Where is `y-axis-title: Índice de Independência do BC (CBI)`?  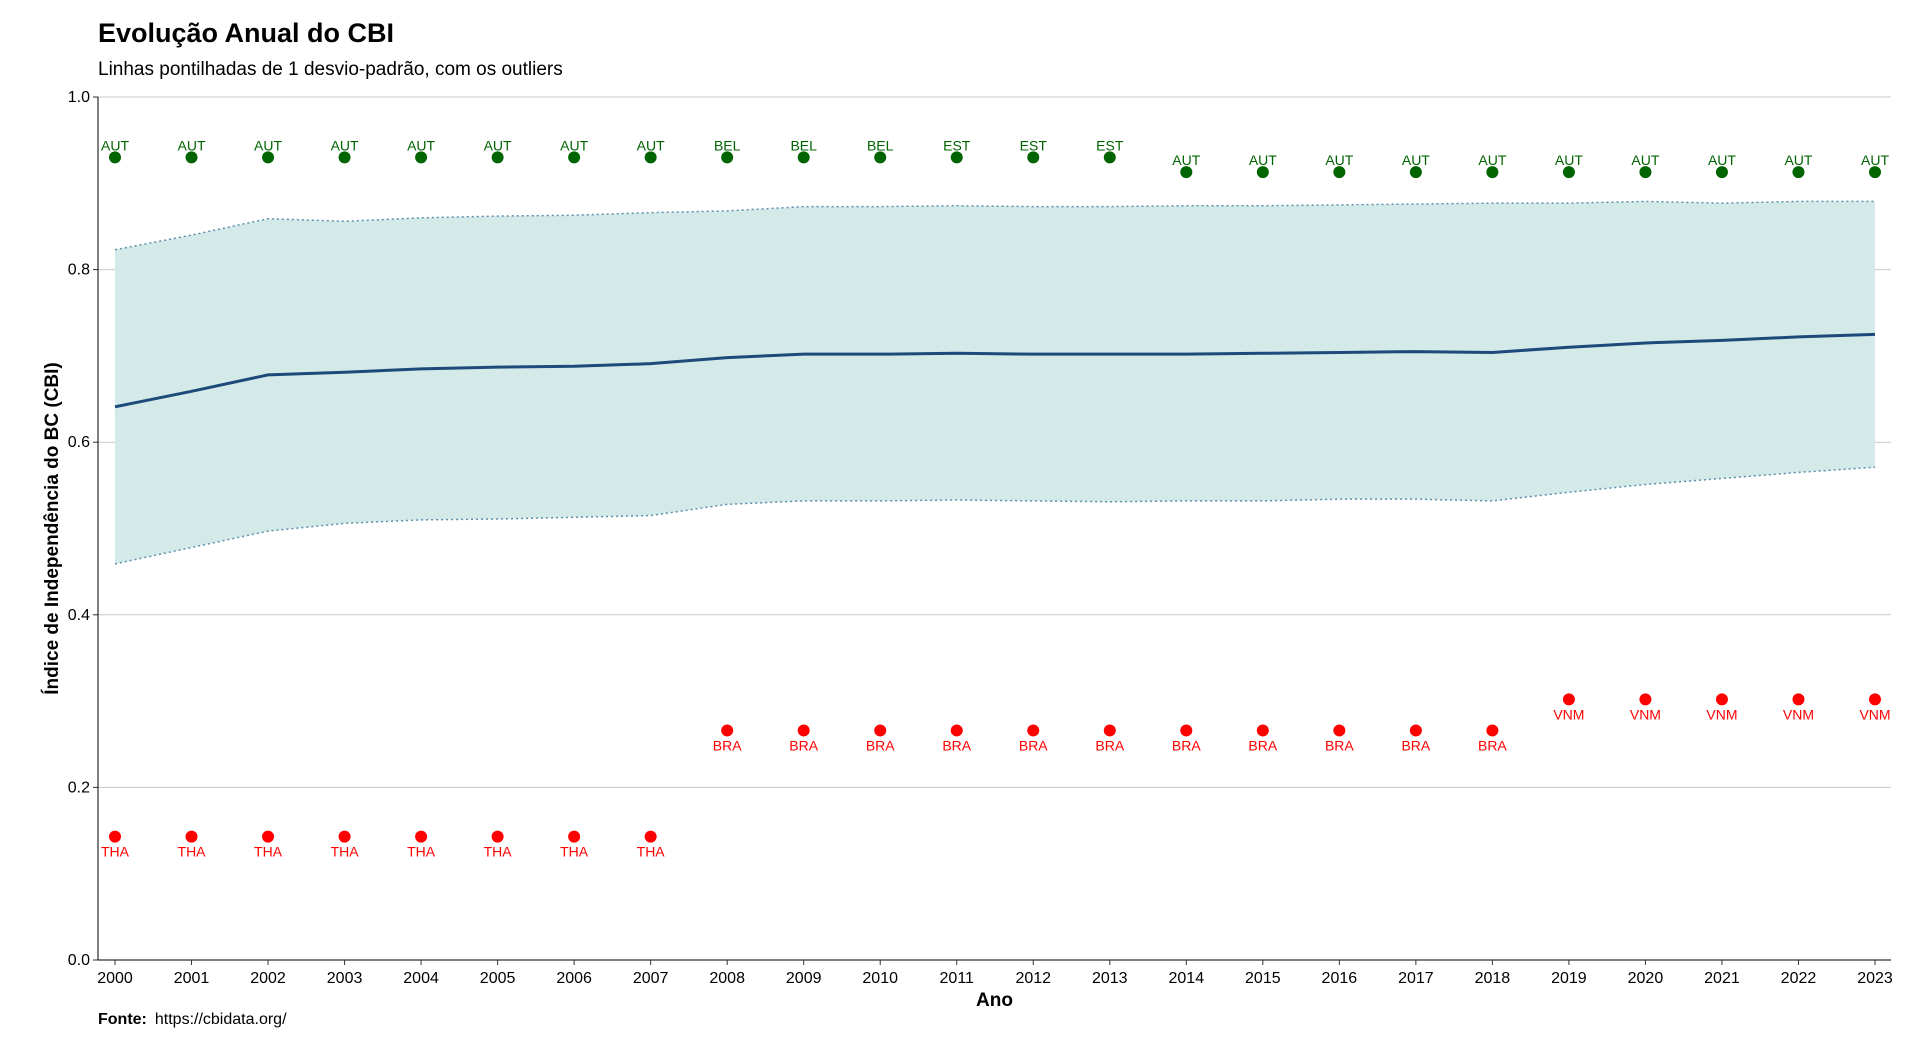 y-axis-title: Índice de Independência do BC (CBI) is located at coordinates (52, 528).